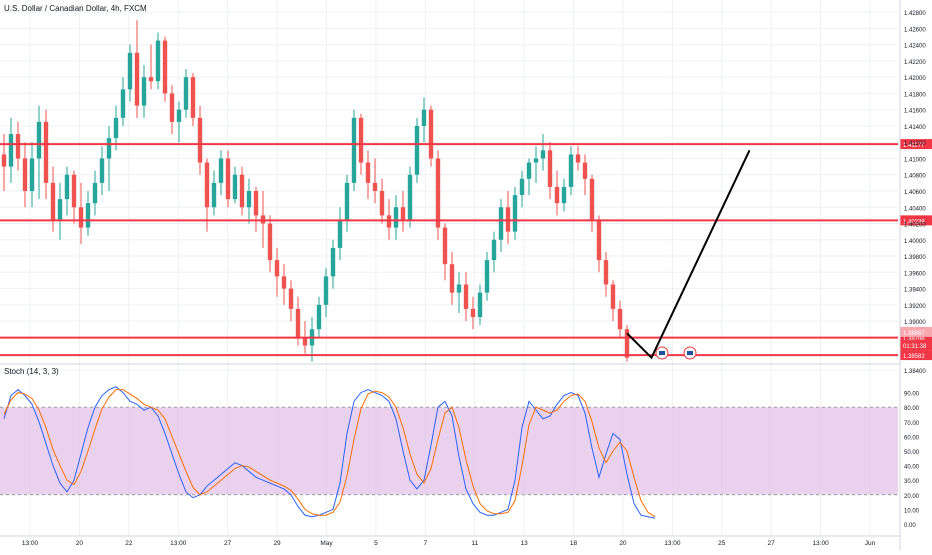  I want to click on stoch-tick-label: 60.00, so click(912, 438).